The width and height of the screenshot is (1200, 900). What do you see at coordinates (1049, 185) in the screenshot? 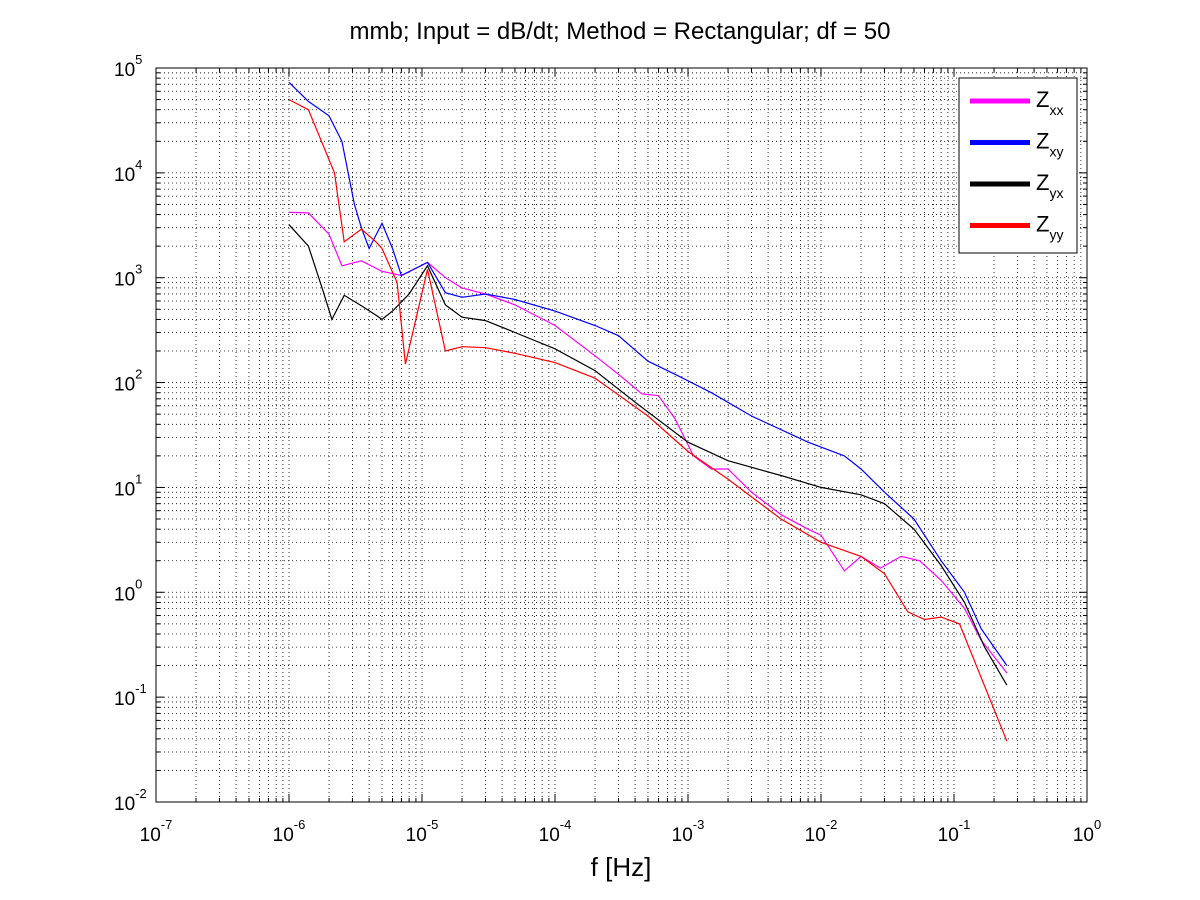
I see `legend-label: Zyx` at bounding box center [1049, 185].